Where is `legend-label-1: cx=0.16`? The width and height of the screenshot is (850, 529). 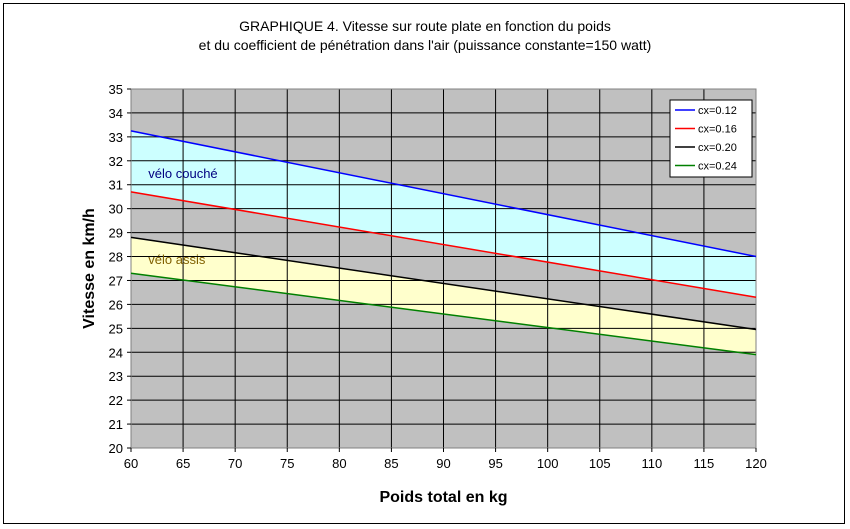 legend-label-1: cx=0.16 is located at coordinates (717, 130).